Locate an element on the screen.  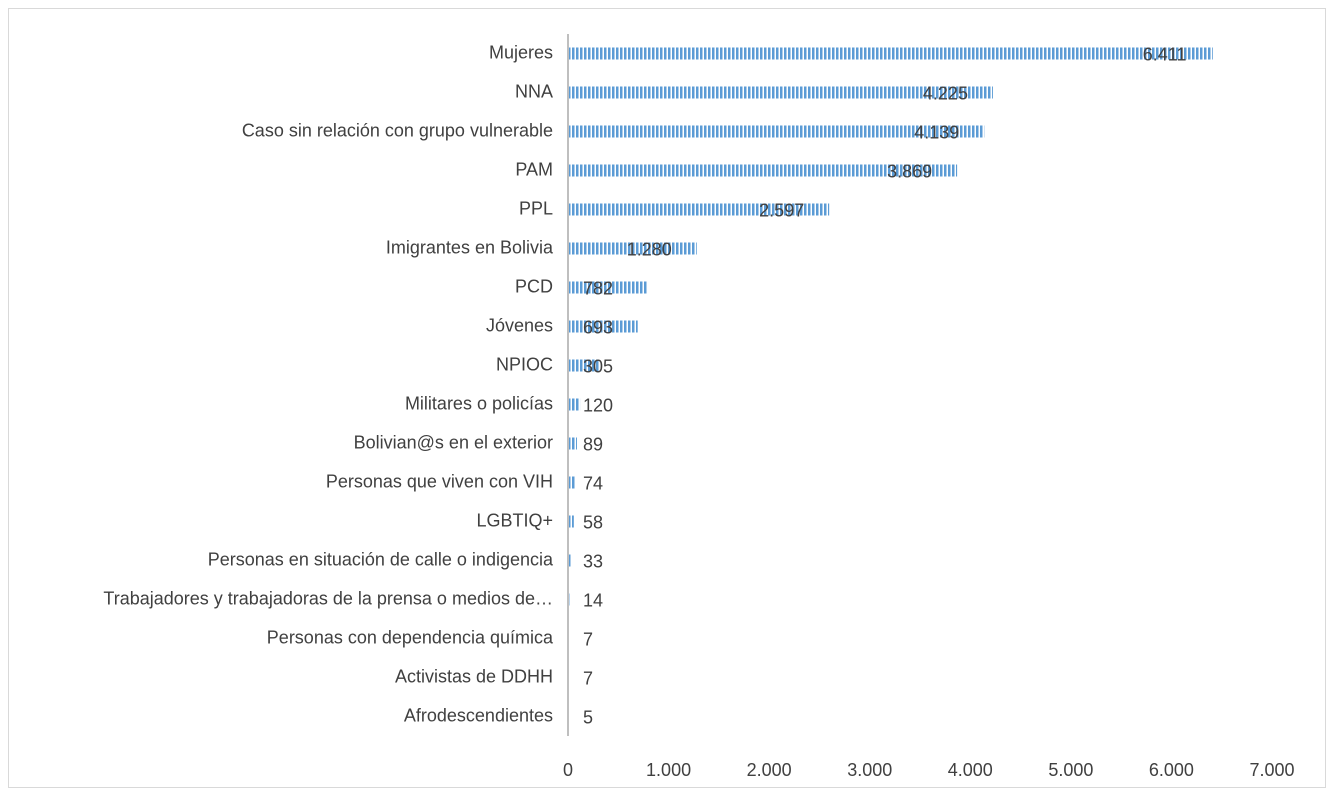
data-label: 14 is located at coordinates (593, 600).